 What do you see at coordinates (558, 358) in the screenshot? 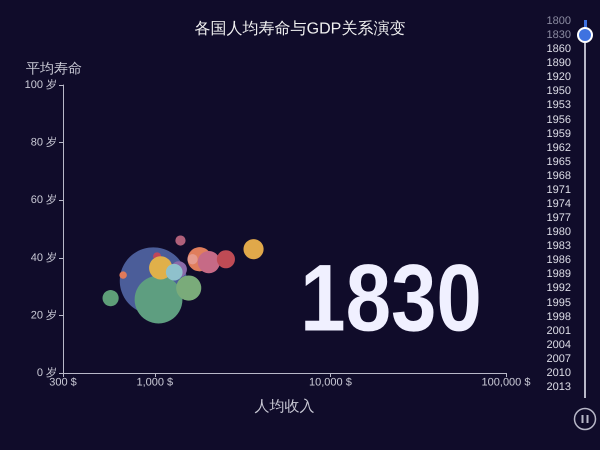
I see `text: 2007` at bounding box center [558, 358].